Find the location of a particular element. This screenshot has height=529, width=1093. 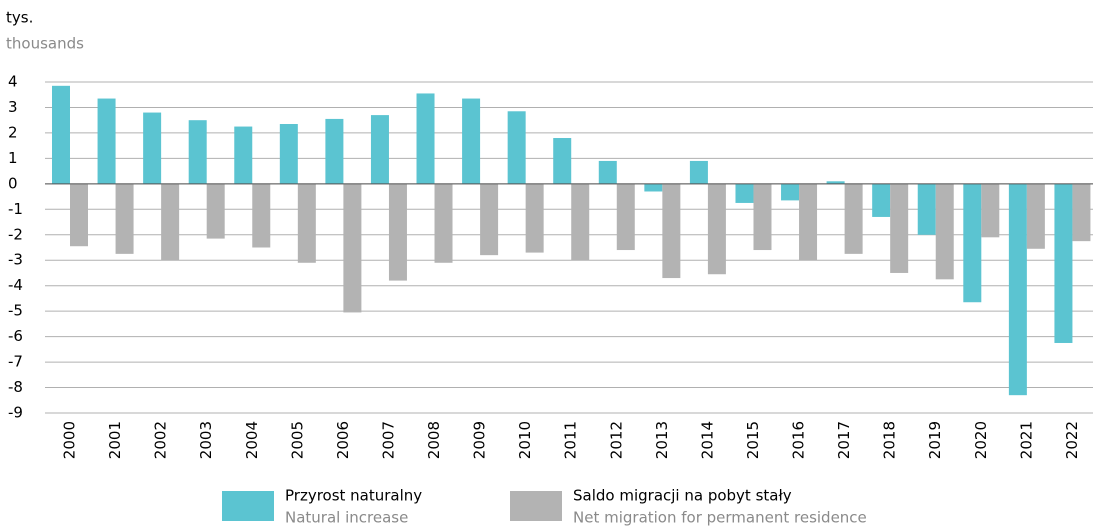

x-tick-label: 2001 is located at coordinates (115, 440).